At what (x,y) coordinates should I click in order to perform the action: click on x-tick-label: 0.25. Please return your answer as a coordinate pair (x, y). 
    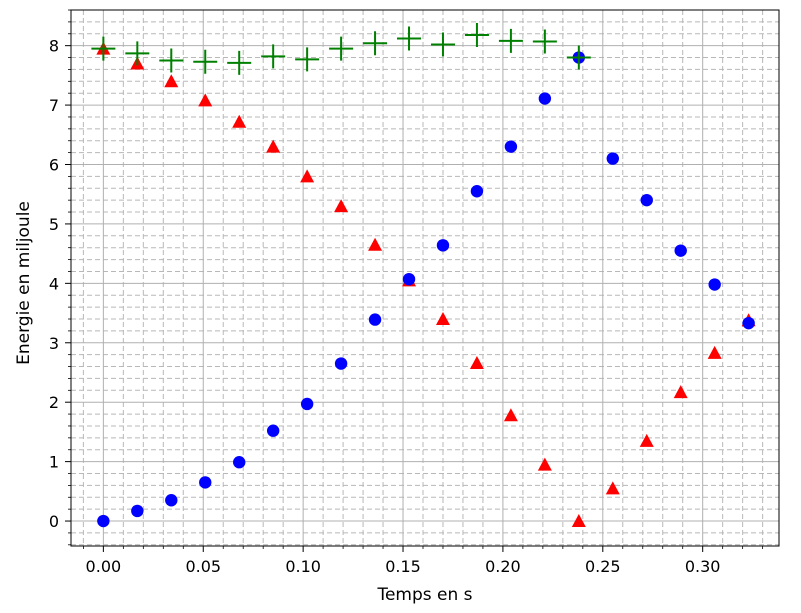
    Looking at the image, I should click on (603, 566).